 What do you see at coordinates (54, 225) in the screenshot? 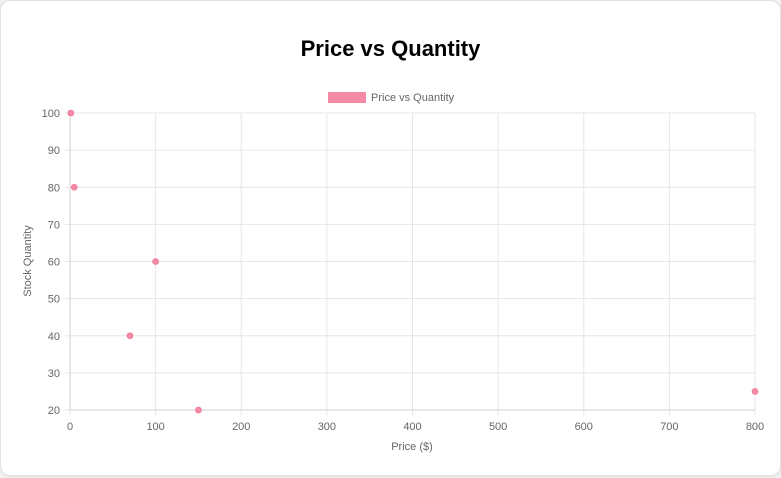
I see `y-tick-label: 70` at bounding box center [54, 225].